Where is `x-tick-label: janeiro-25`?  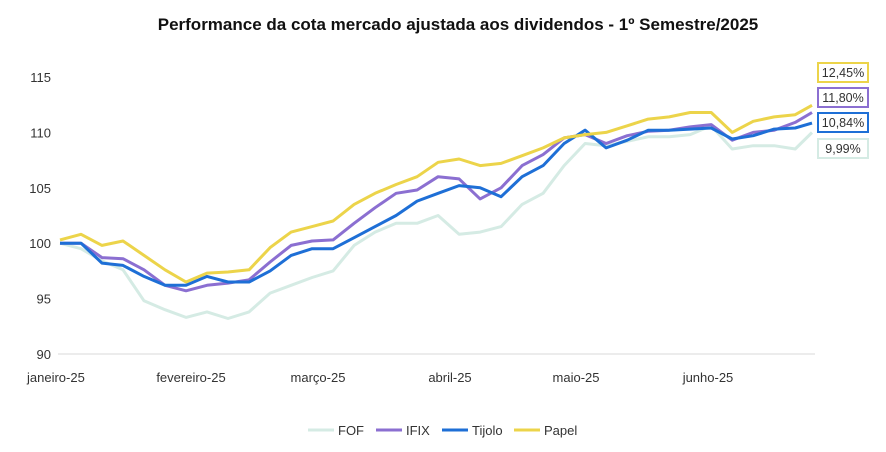 x-tick-label: janeiro-25 is located at coordinates (55, 377).